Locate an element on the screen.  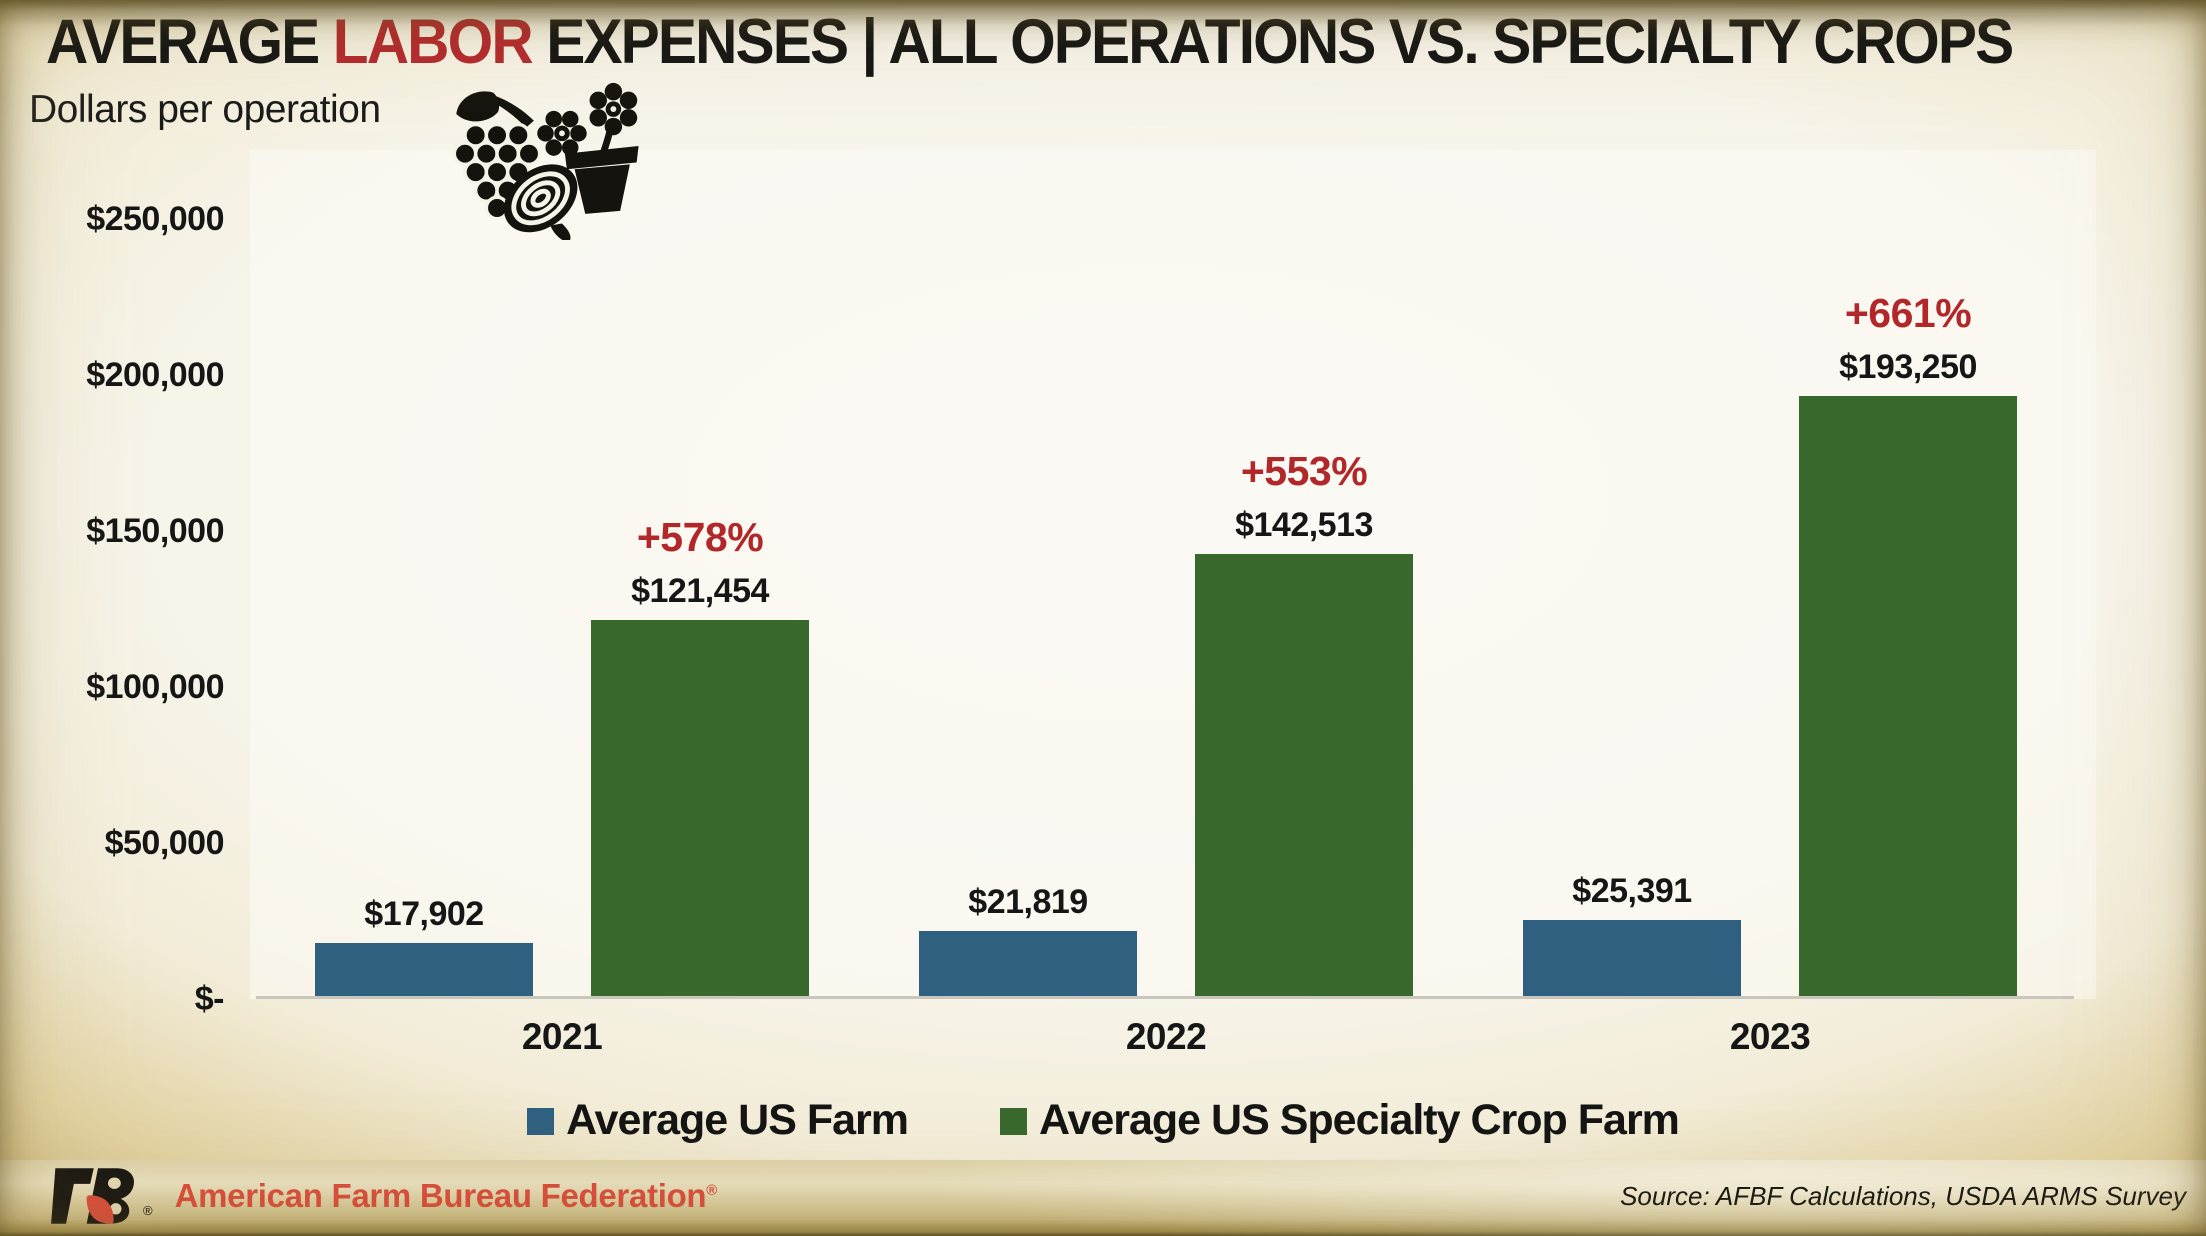
bar-value-label: $121,454 is located at coordinates (700, 591).